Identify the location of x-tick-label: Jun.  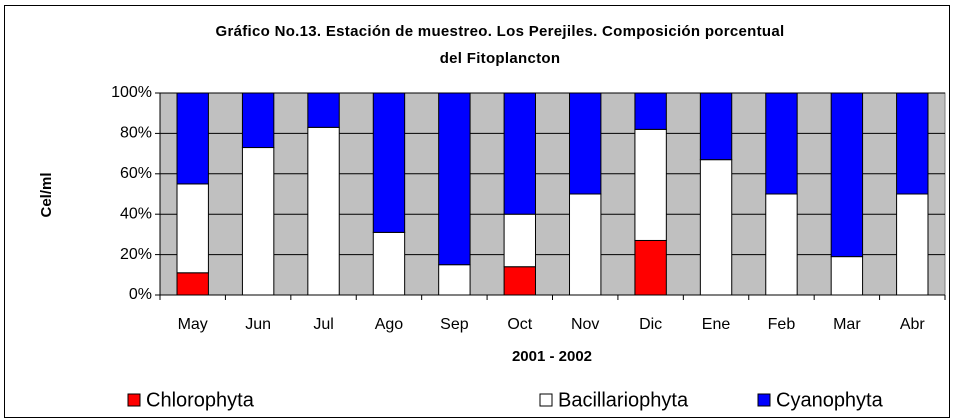
(258, 324).